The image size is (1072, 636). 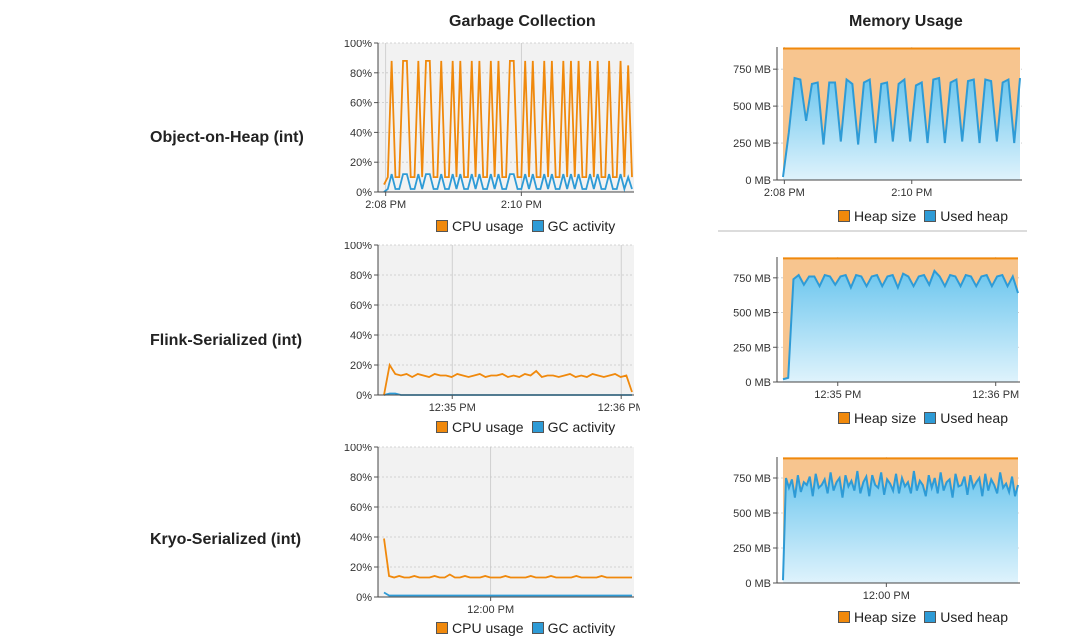 What do you see at coordinates (226, 340) in the screenshot?
I see `row-label-flink-serialized: Flink-Serialized (int)` at bounding box center [226, 340].